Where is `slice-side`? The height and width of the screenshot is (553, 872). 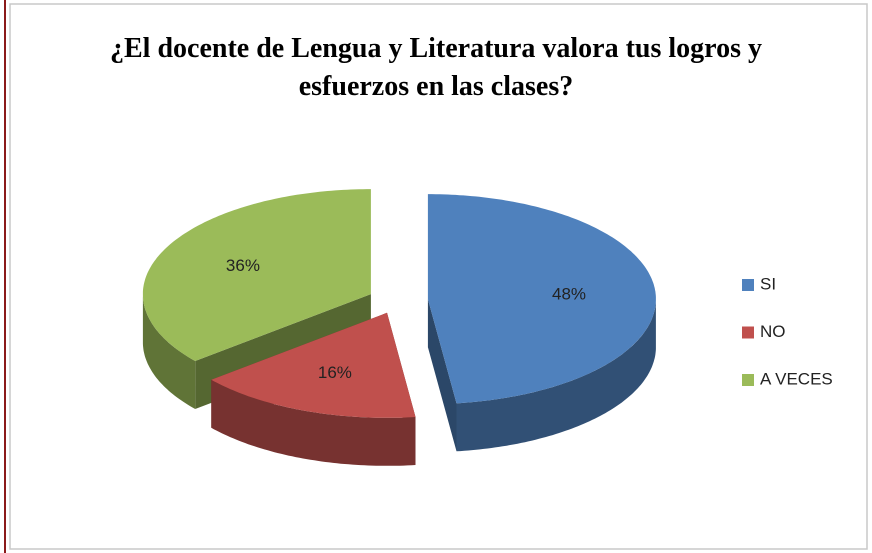
slice-side is located at coordinates (442, 375).